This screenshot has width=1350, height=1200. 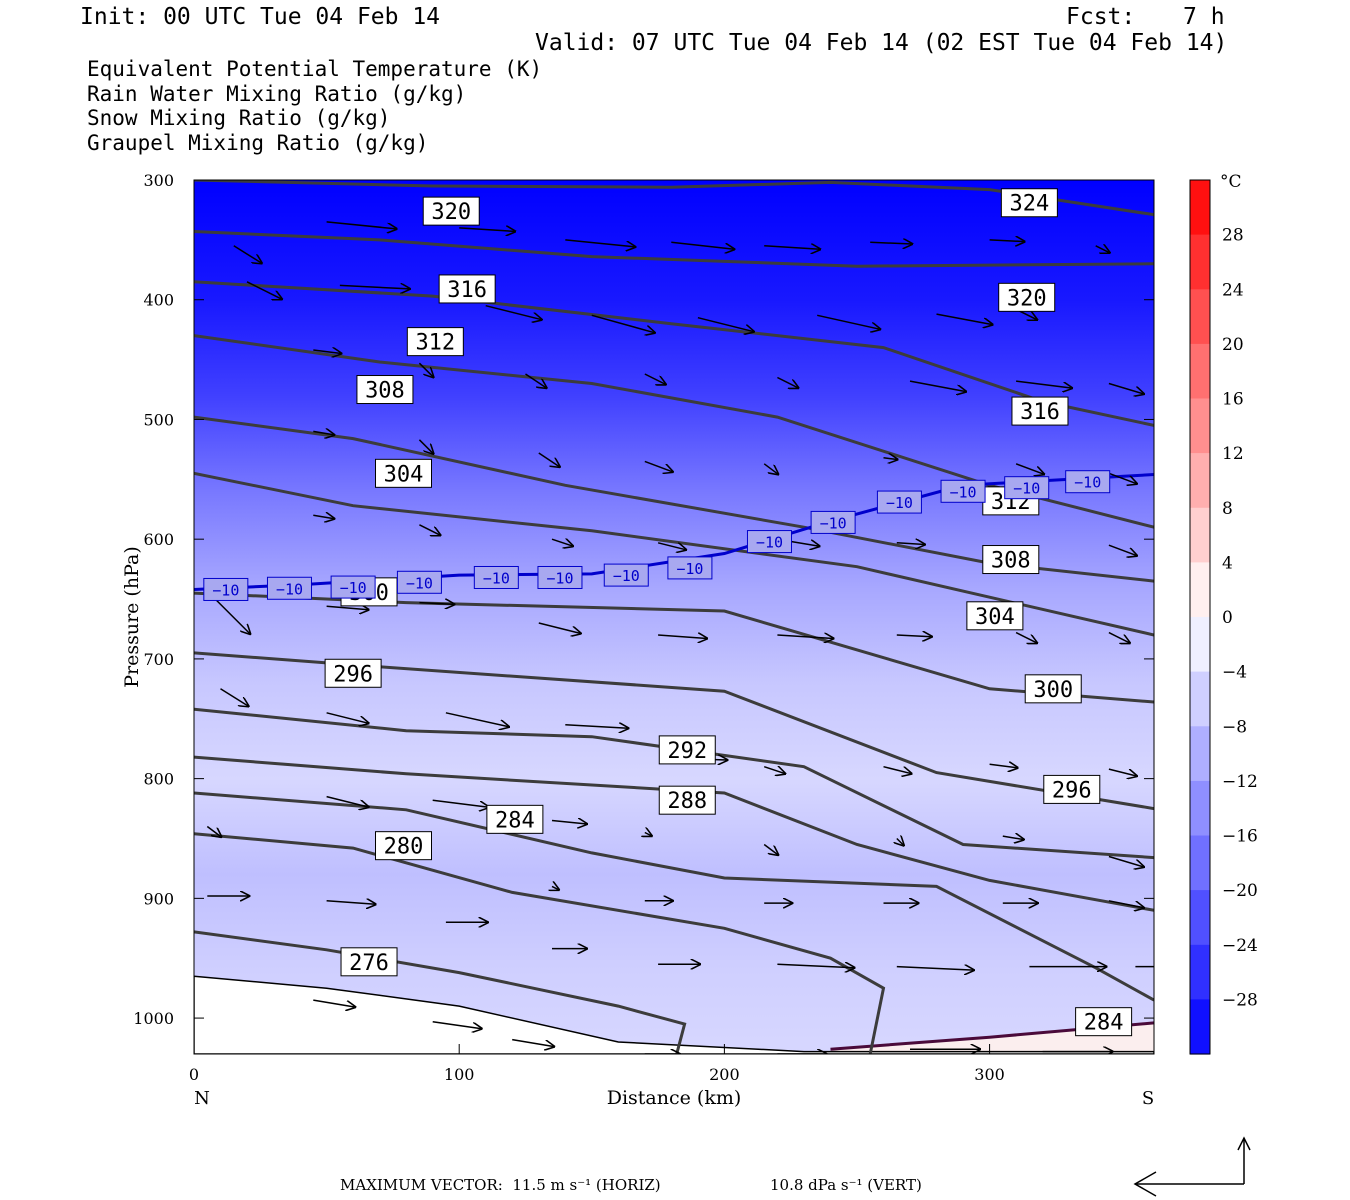 I want to click on colorbar-tick-label: 16, so click(x=1233, y=400).